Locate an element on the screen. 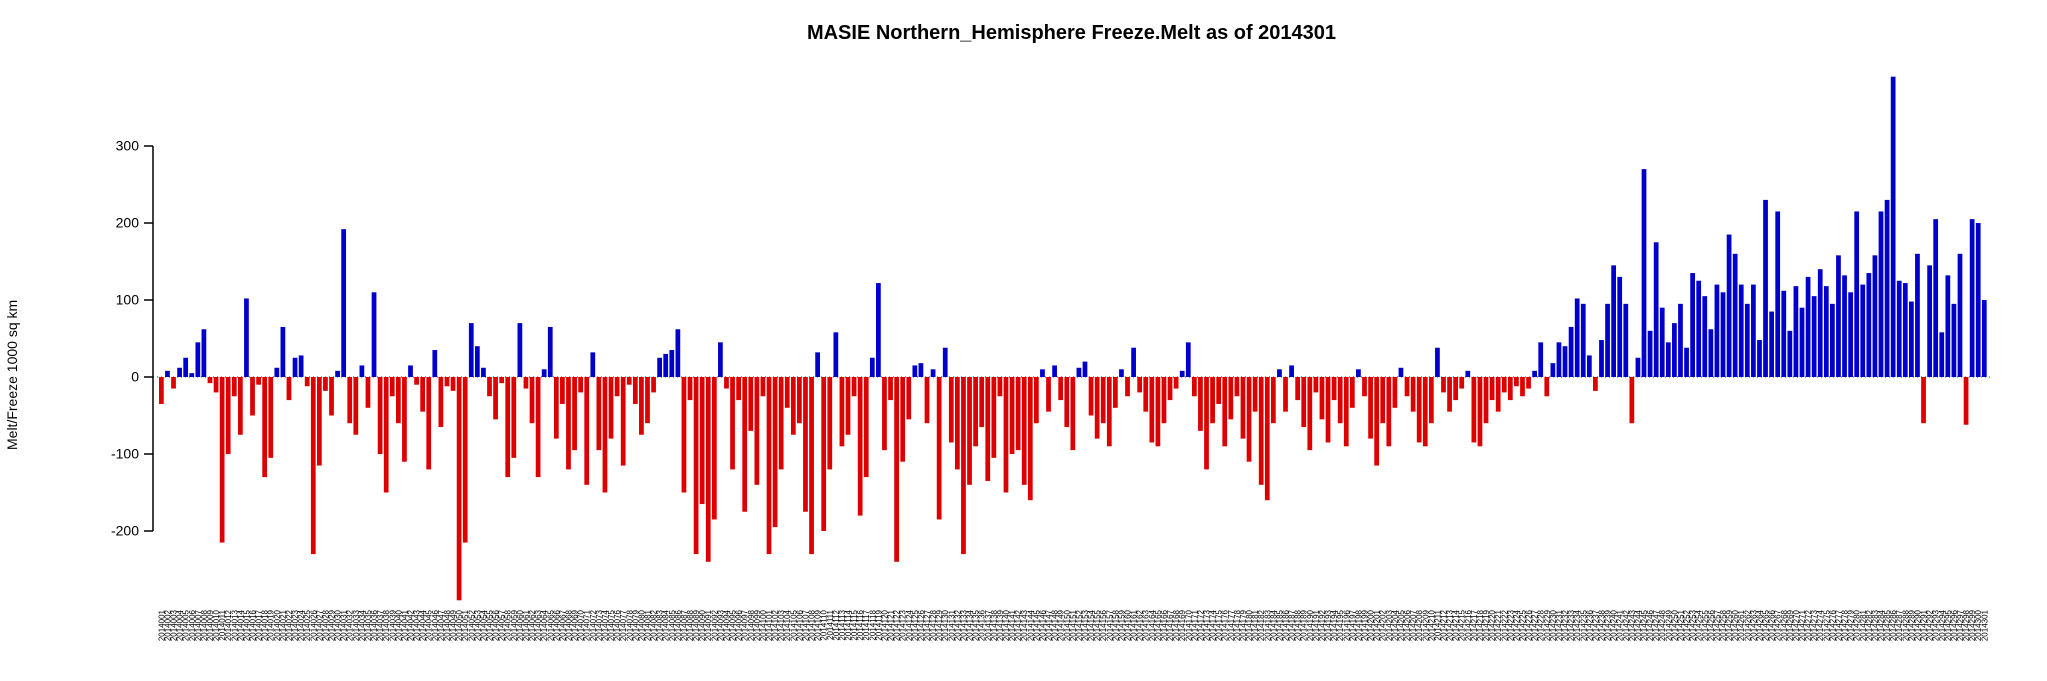  x-tick-label: 2014026 is located at coordinates (313, 625).